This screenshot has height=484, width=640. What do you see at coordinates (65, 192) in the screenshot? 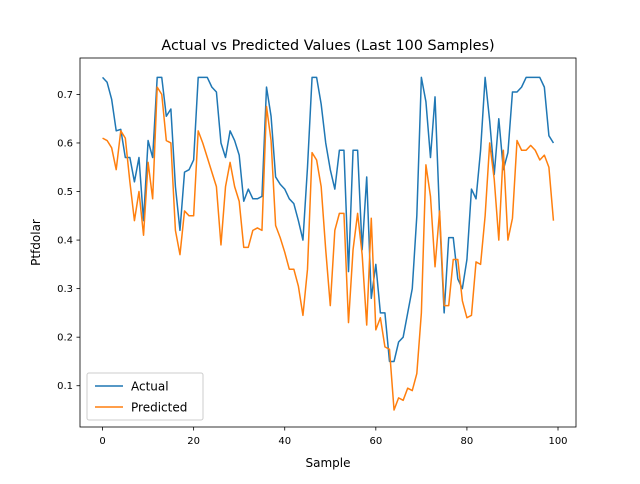
I see `y-tick-label: 0.5` at bounding box center [65, 192].